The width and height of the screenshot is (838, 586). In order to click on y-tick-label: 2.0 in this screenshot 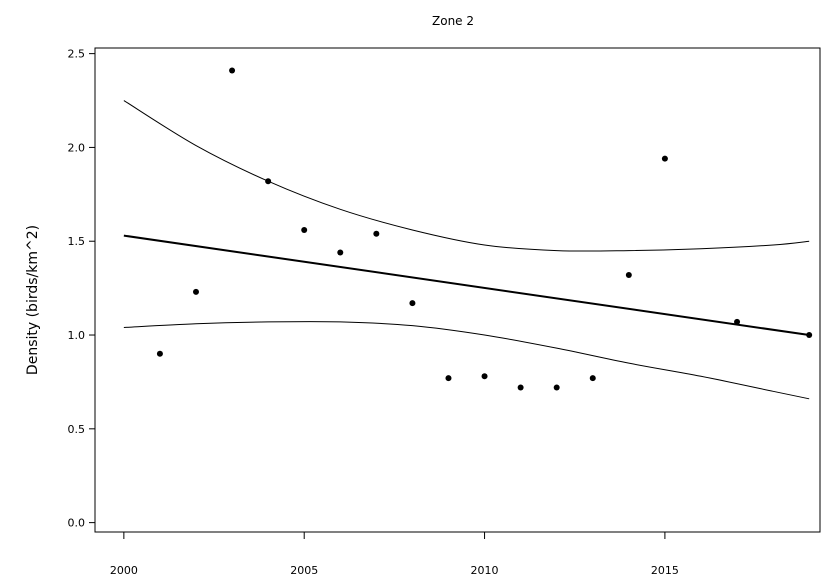, I will do `click(77, 147)`.